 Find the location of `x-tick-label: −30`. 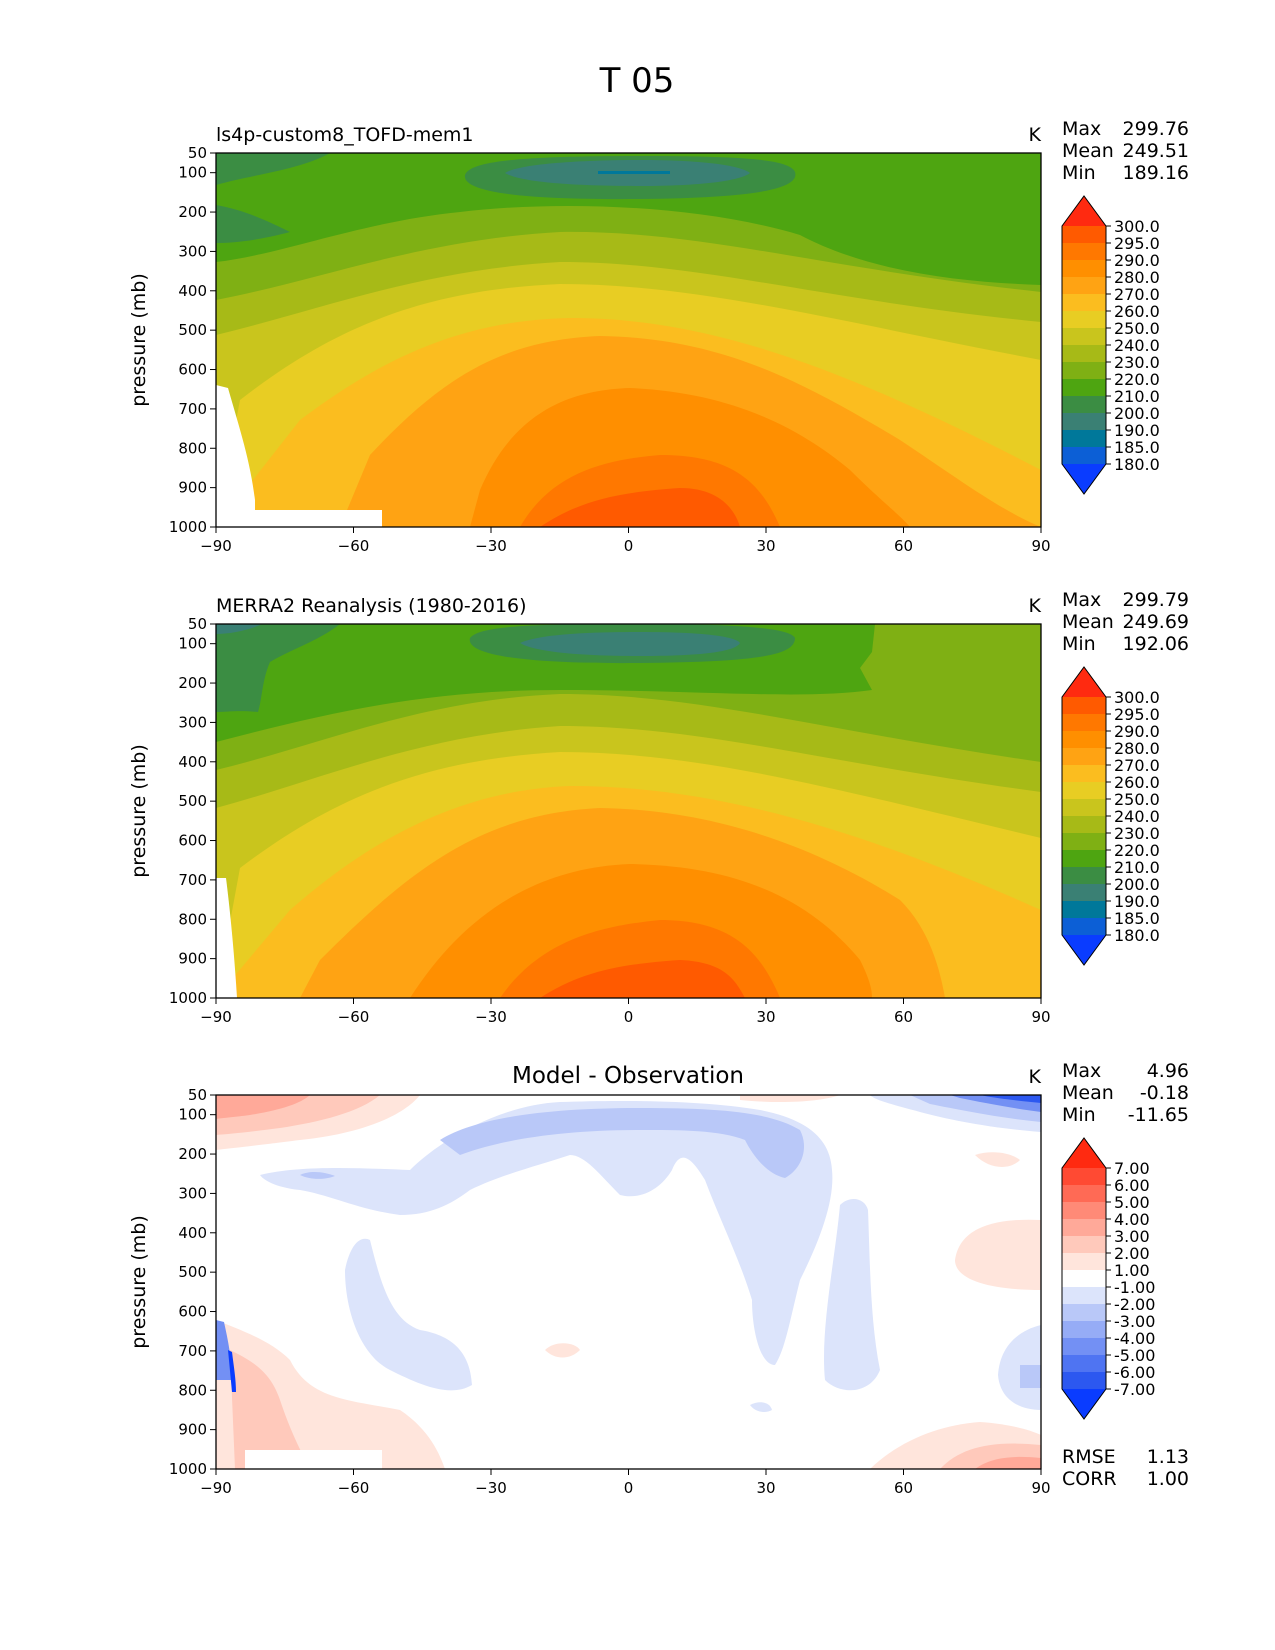

x-tick-label: −30 is located at coordinates (491, 1017).